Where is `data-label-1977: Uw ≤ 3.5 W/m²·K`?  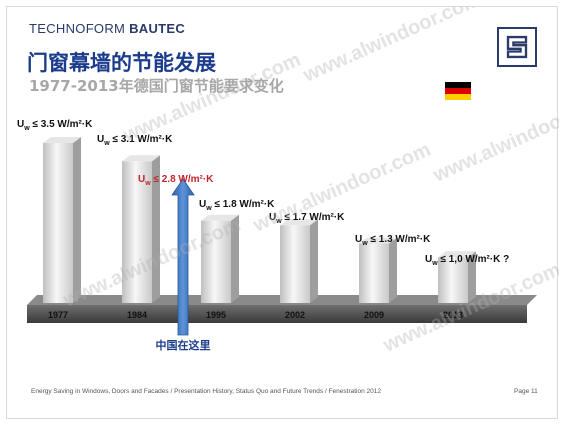
data-label-1977: Uw ≤ 3.5 W/m²·K is located at coordinates (55, 125).